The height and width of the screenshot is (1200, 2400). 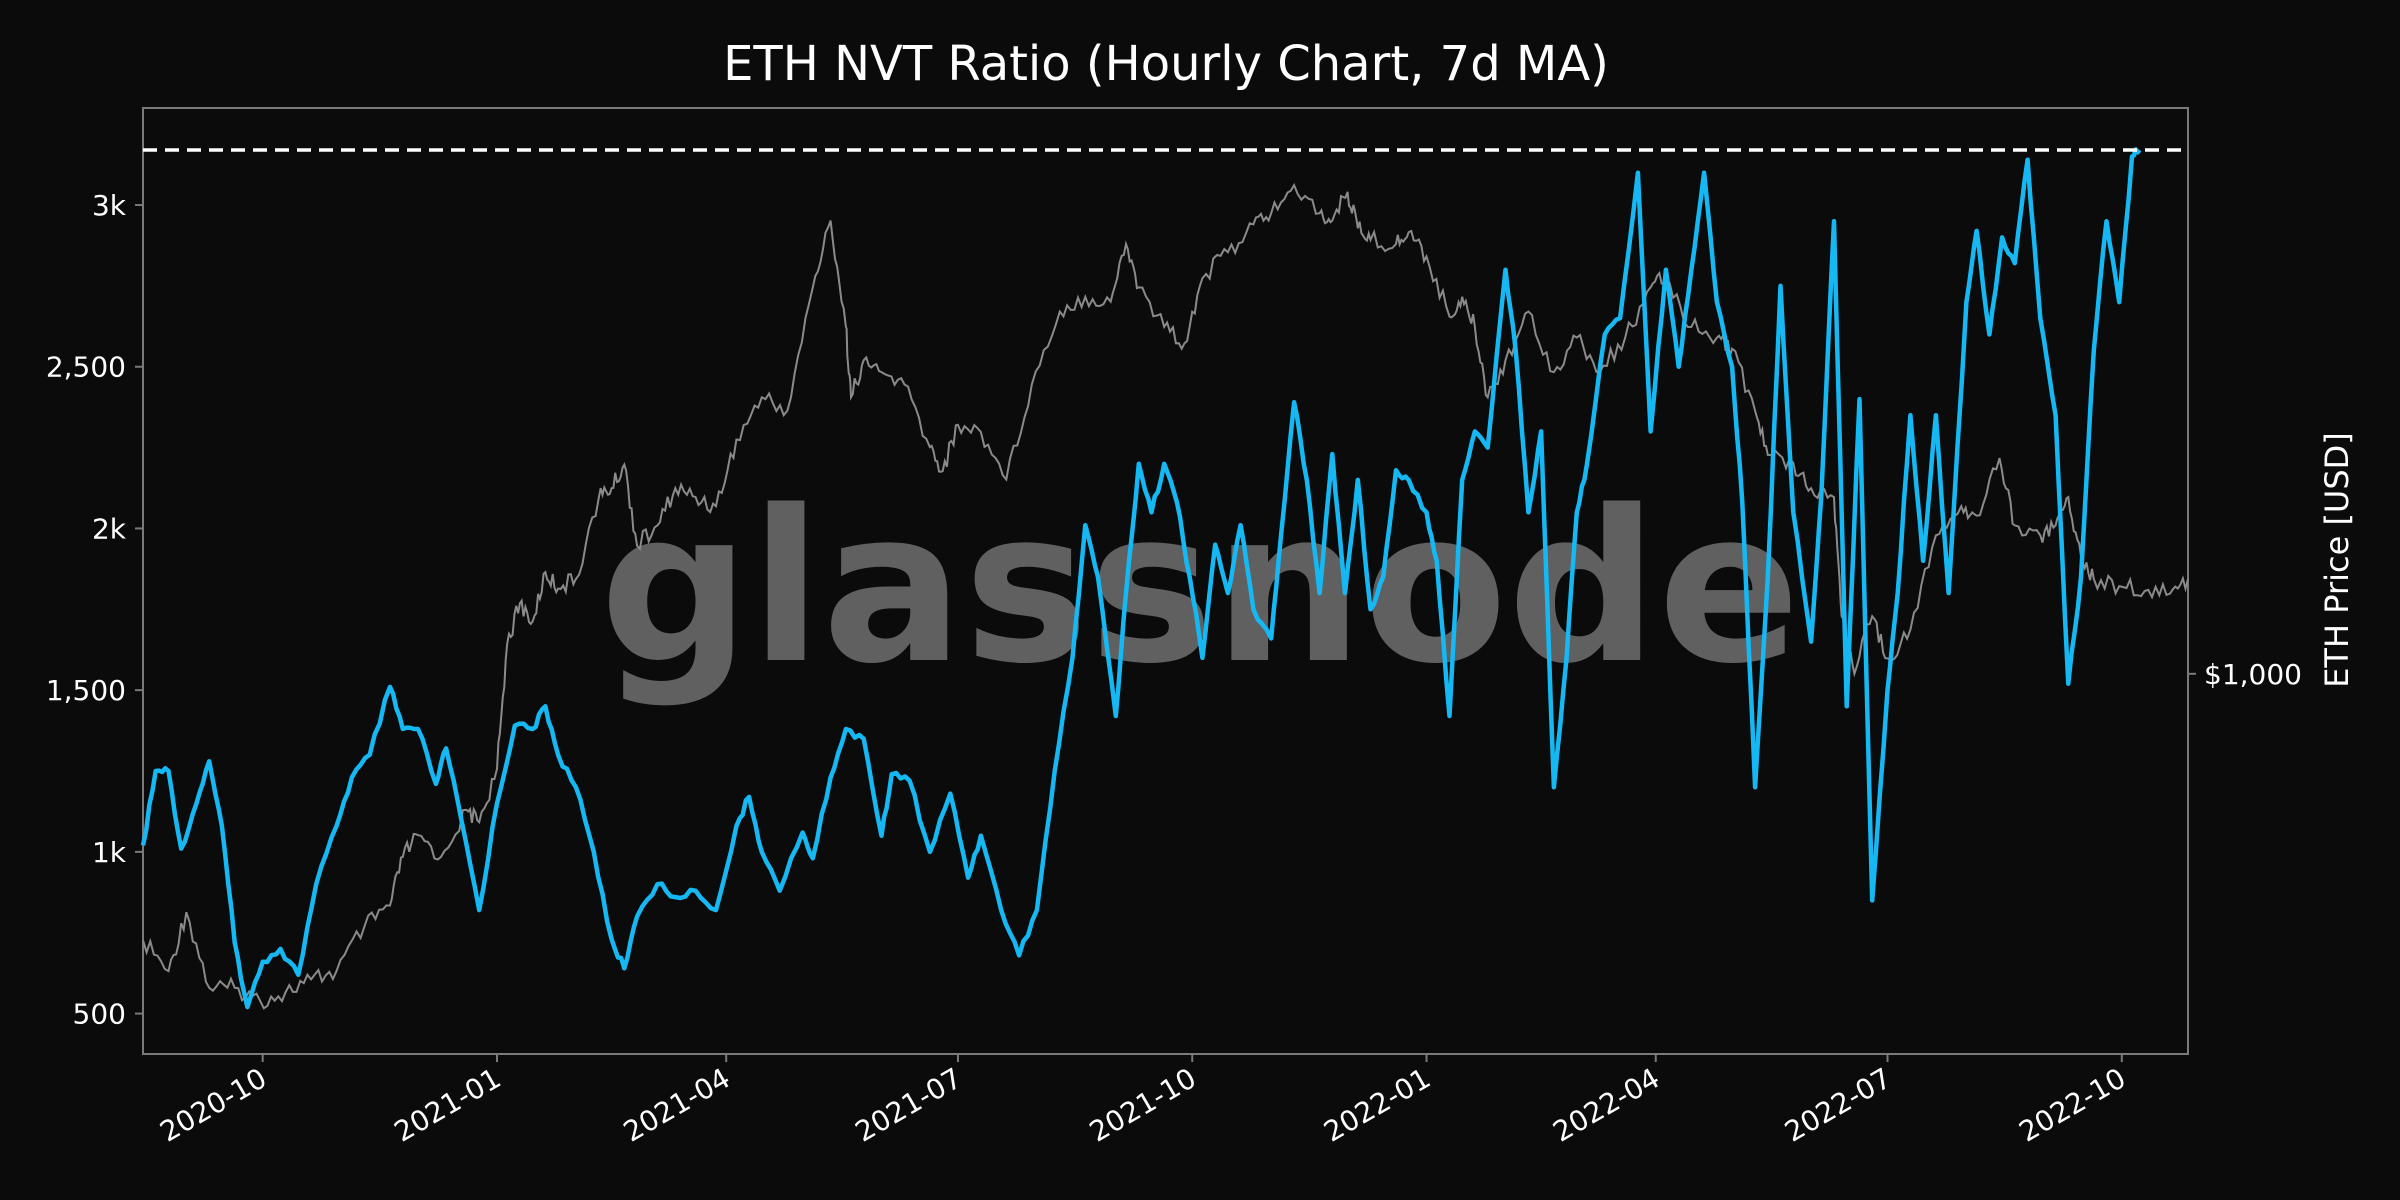 What do you see at coordinates (109, 205) in the screenshot?
I see `y-left-tick-label: 3k` at bounding box center [109, 205].